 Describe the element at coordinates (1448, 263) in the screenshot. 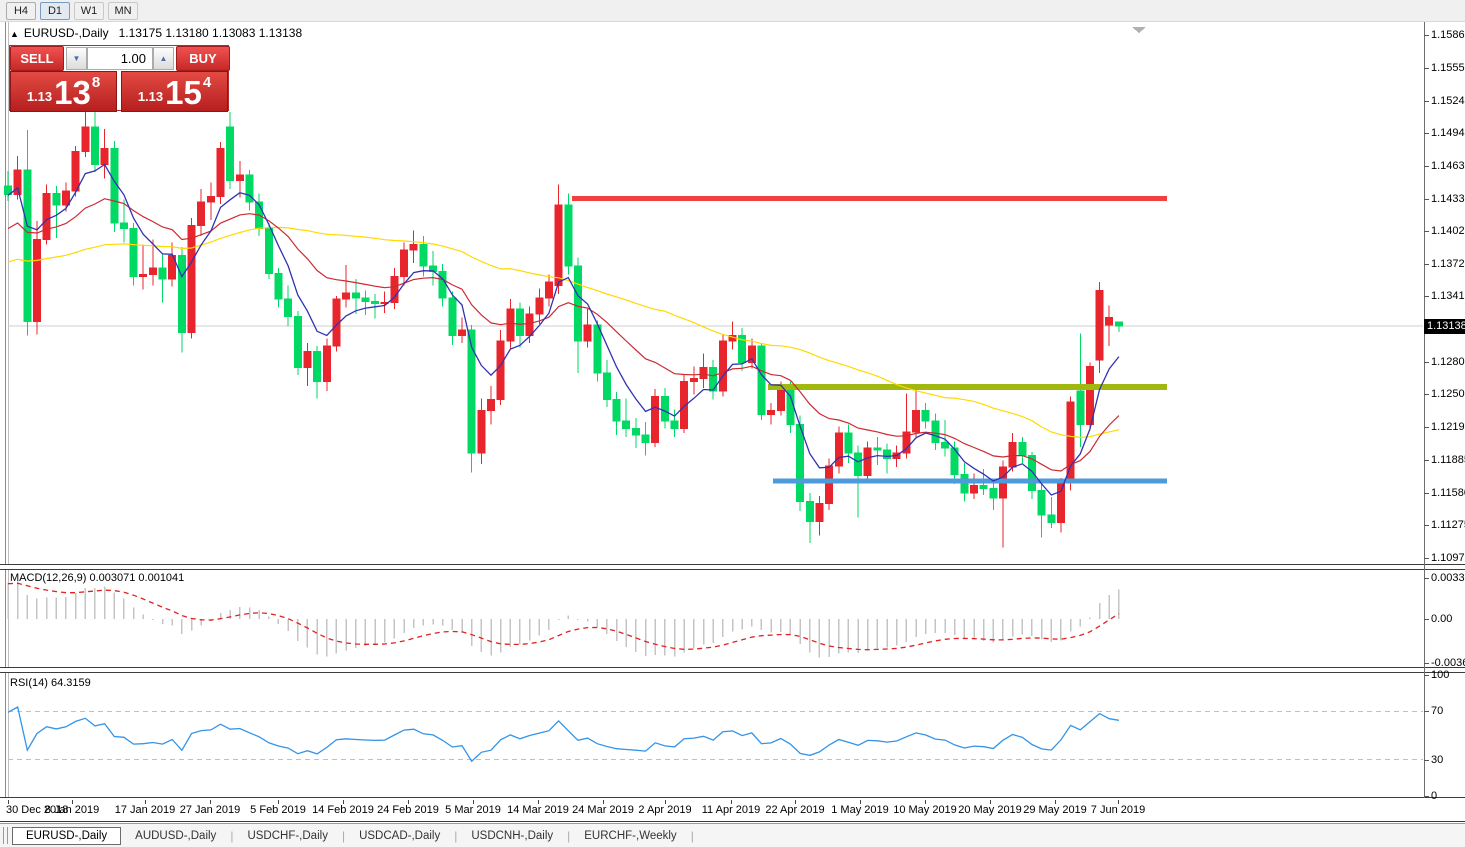

I see `price-tick: 1.13720` at that location.